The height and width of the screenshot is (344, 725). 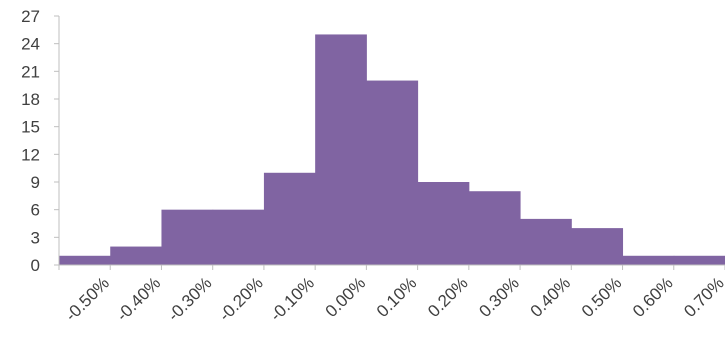 I want to click on y-tick-label: 12, so click(x=30, y=154).